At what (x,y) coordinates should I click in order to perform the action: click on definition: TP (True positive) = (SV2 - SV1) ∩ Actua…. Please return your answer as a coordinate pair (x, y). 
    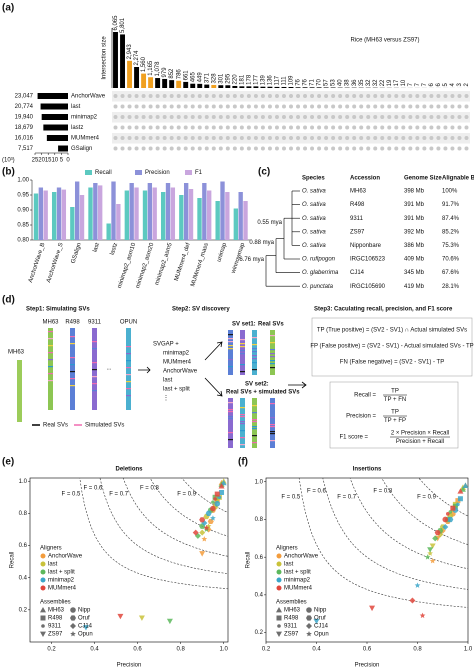
    Looking at the image, I should click on (392, 331).